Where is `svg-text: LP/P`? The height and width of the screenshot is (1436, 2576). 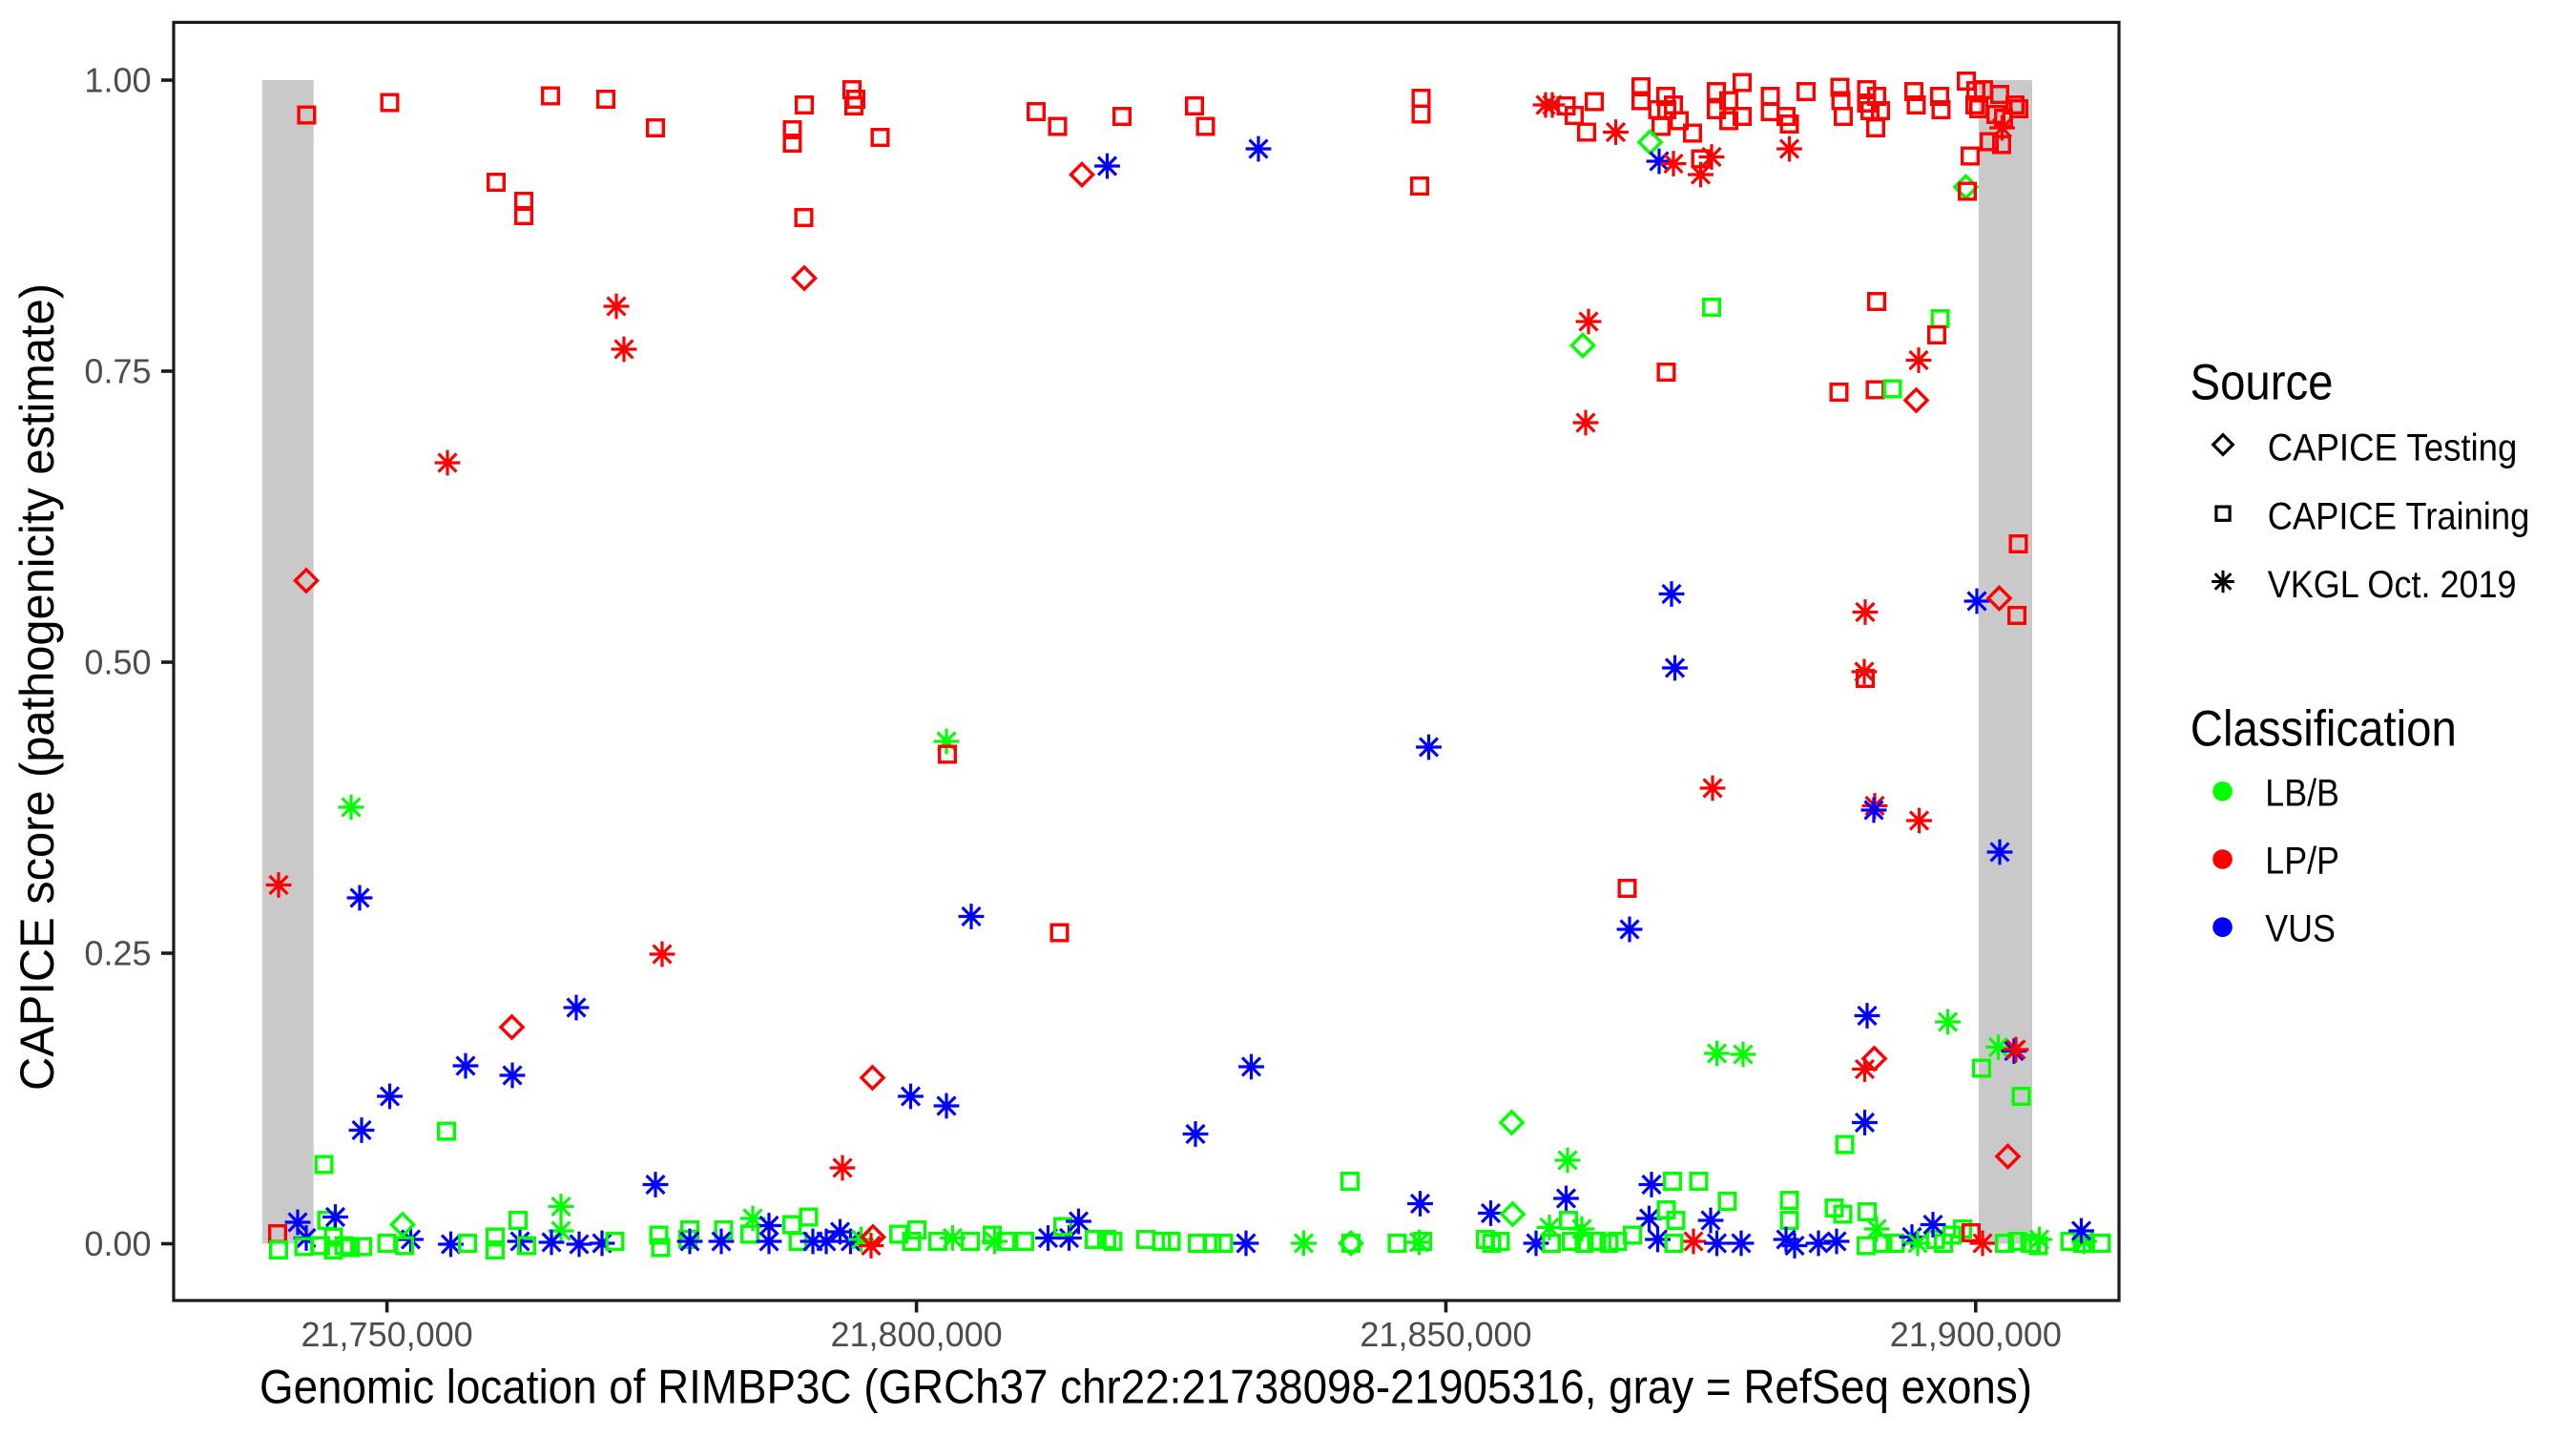 svg-text: LP/P is located at coordinates (2302, 862).